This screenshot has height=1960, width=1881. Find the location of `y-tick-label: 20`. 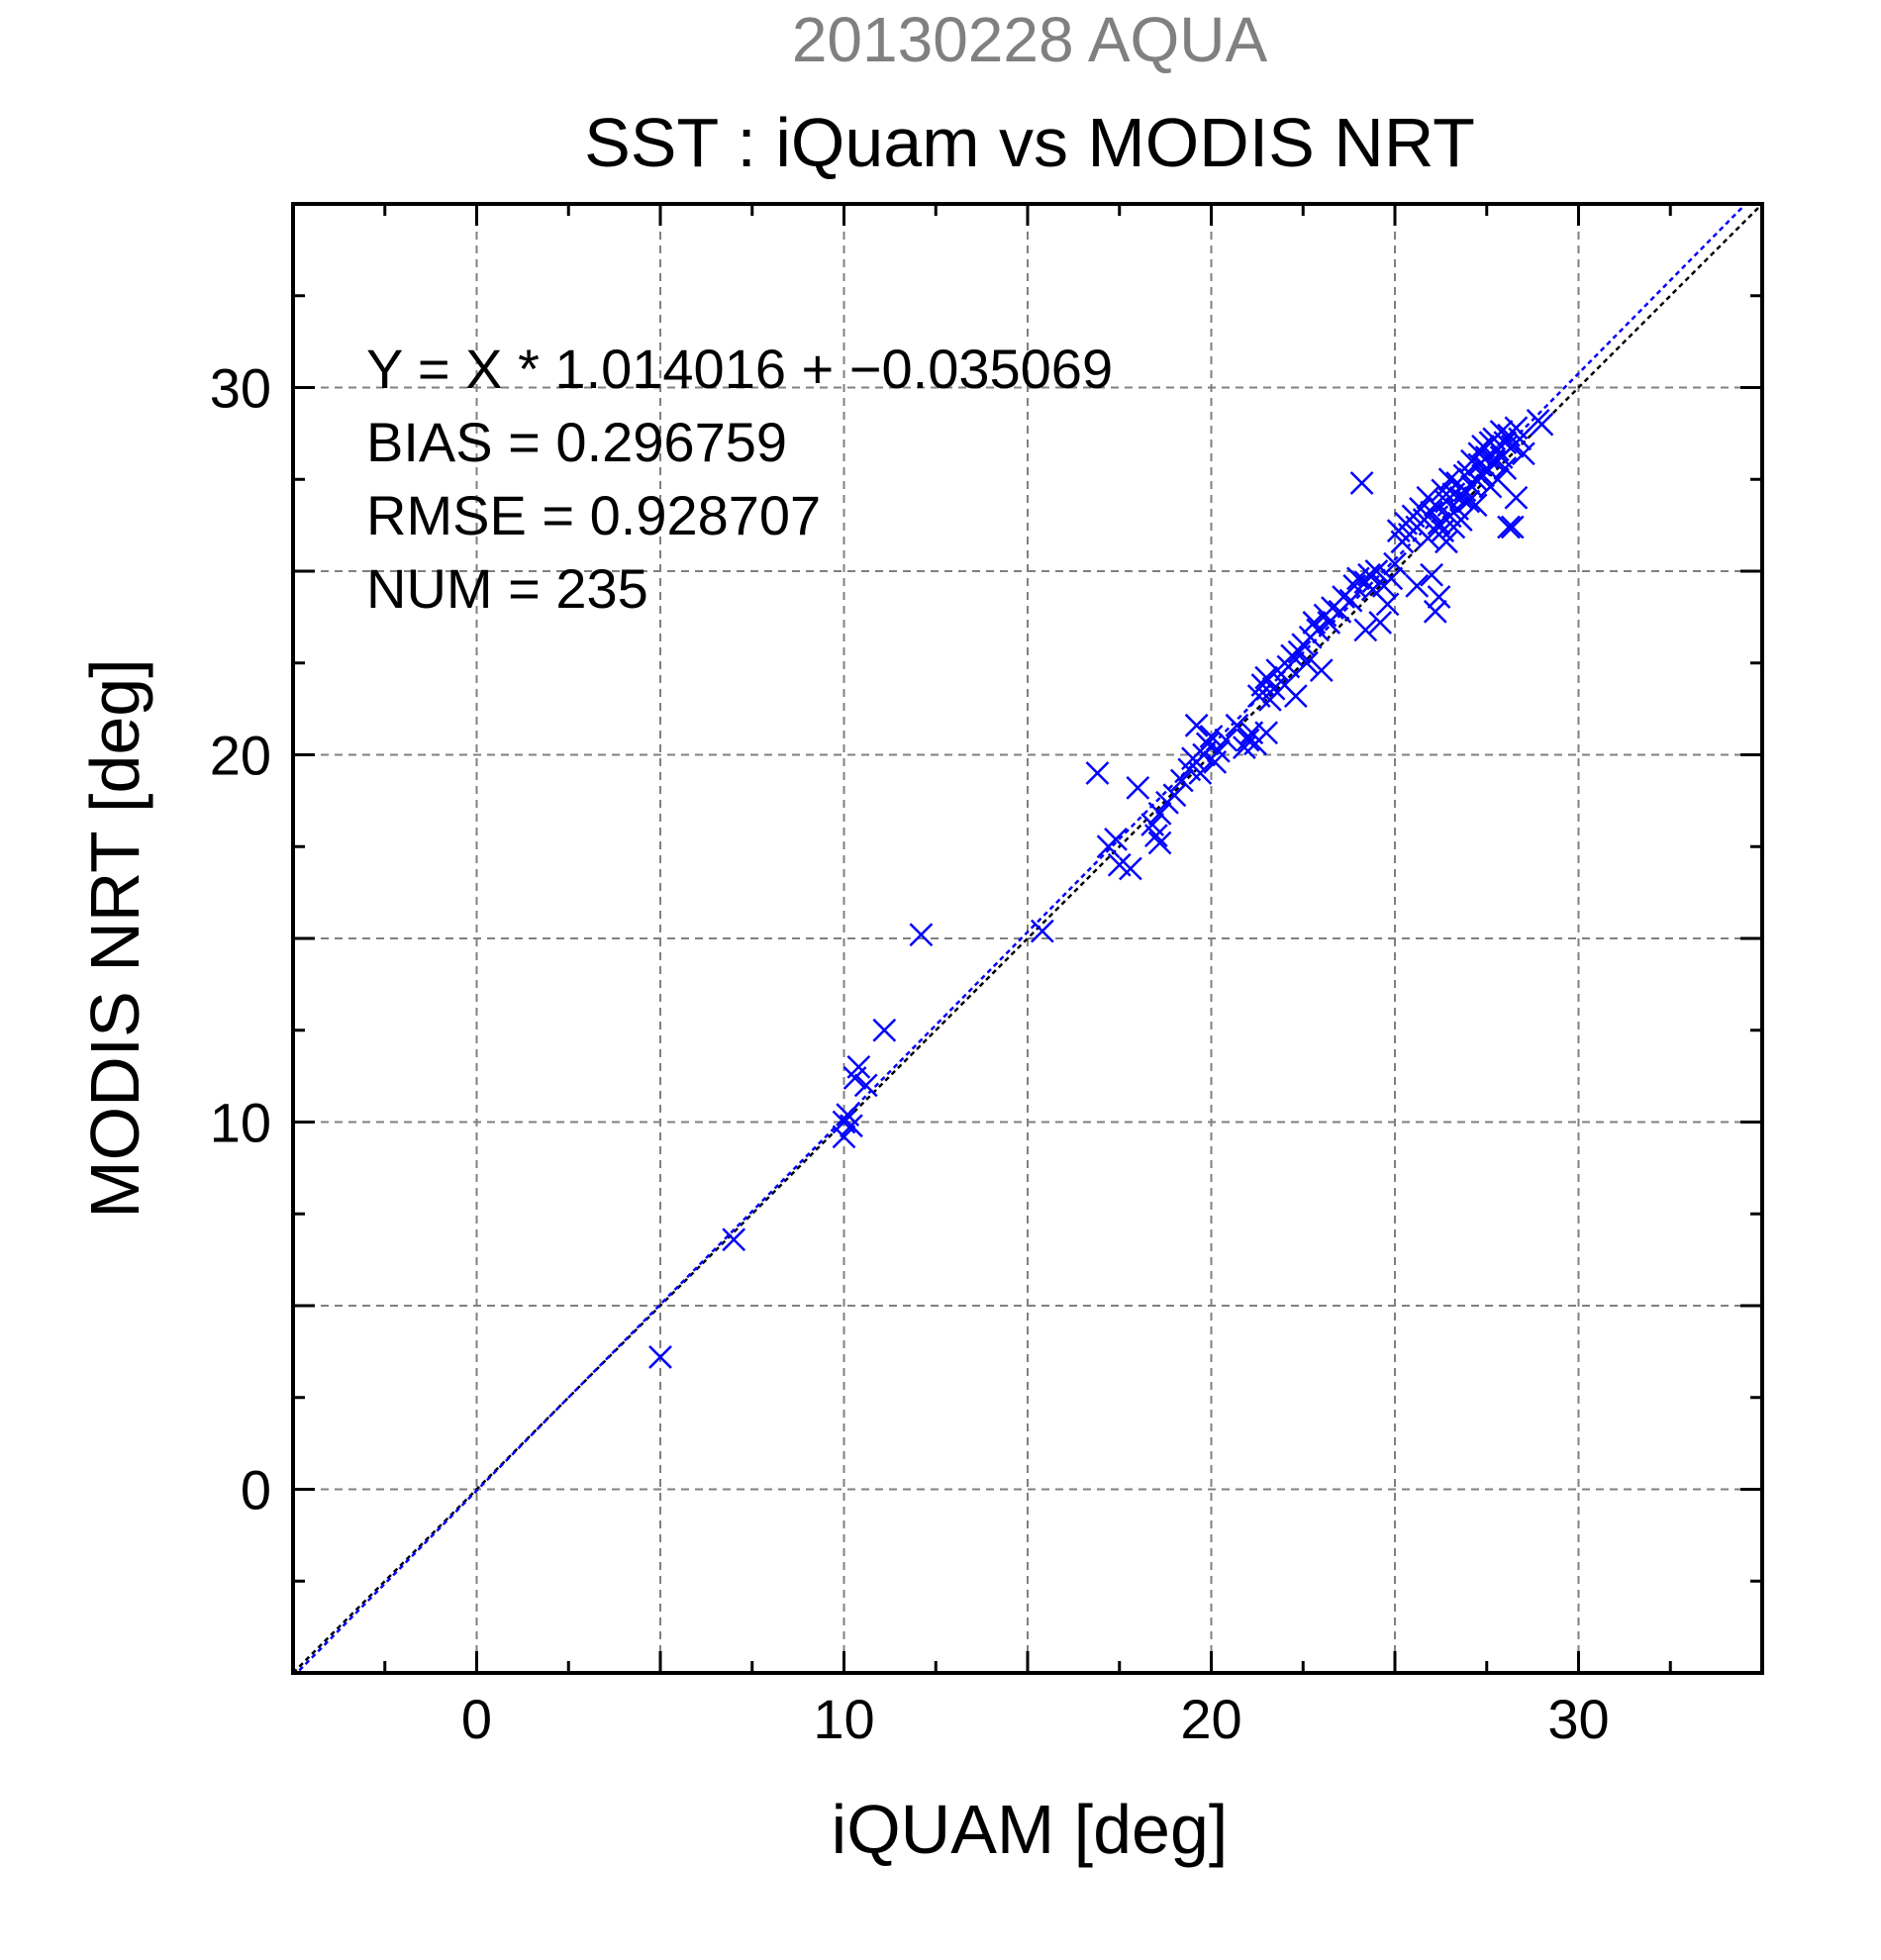

y-tick-label: 20 is located at coordinates (241, 756).